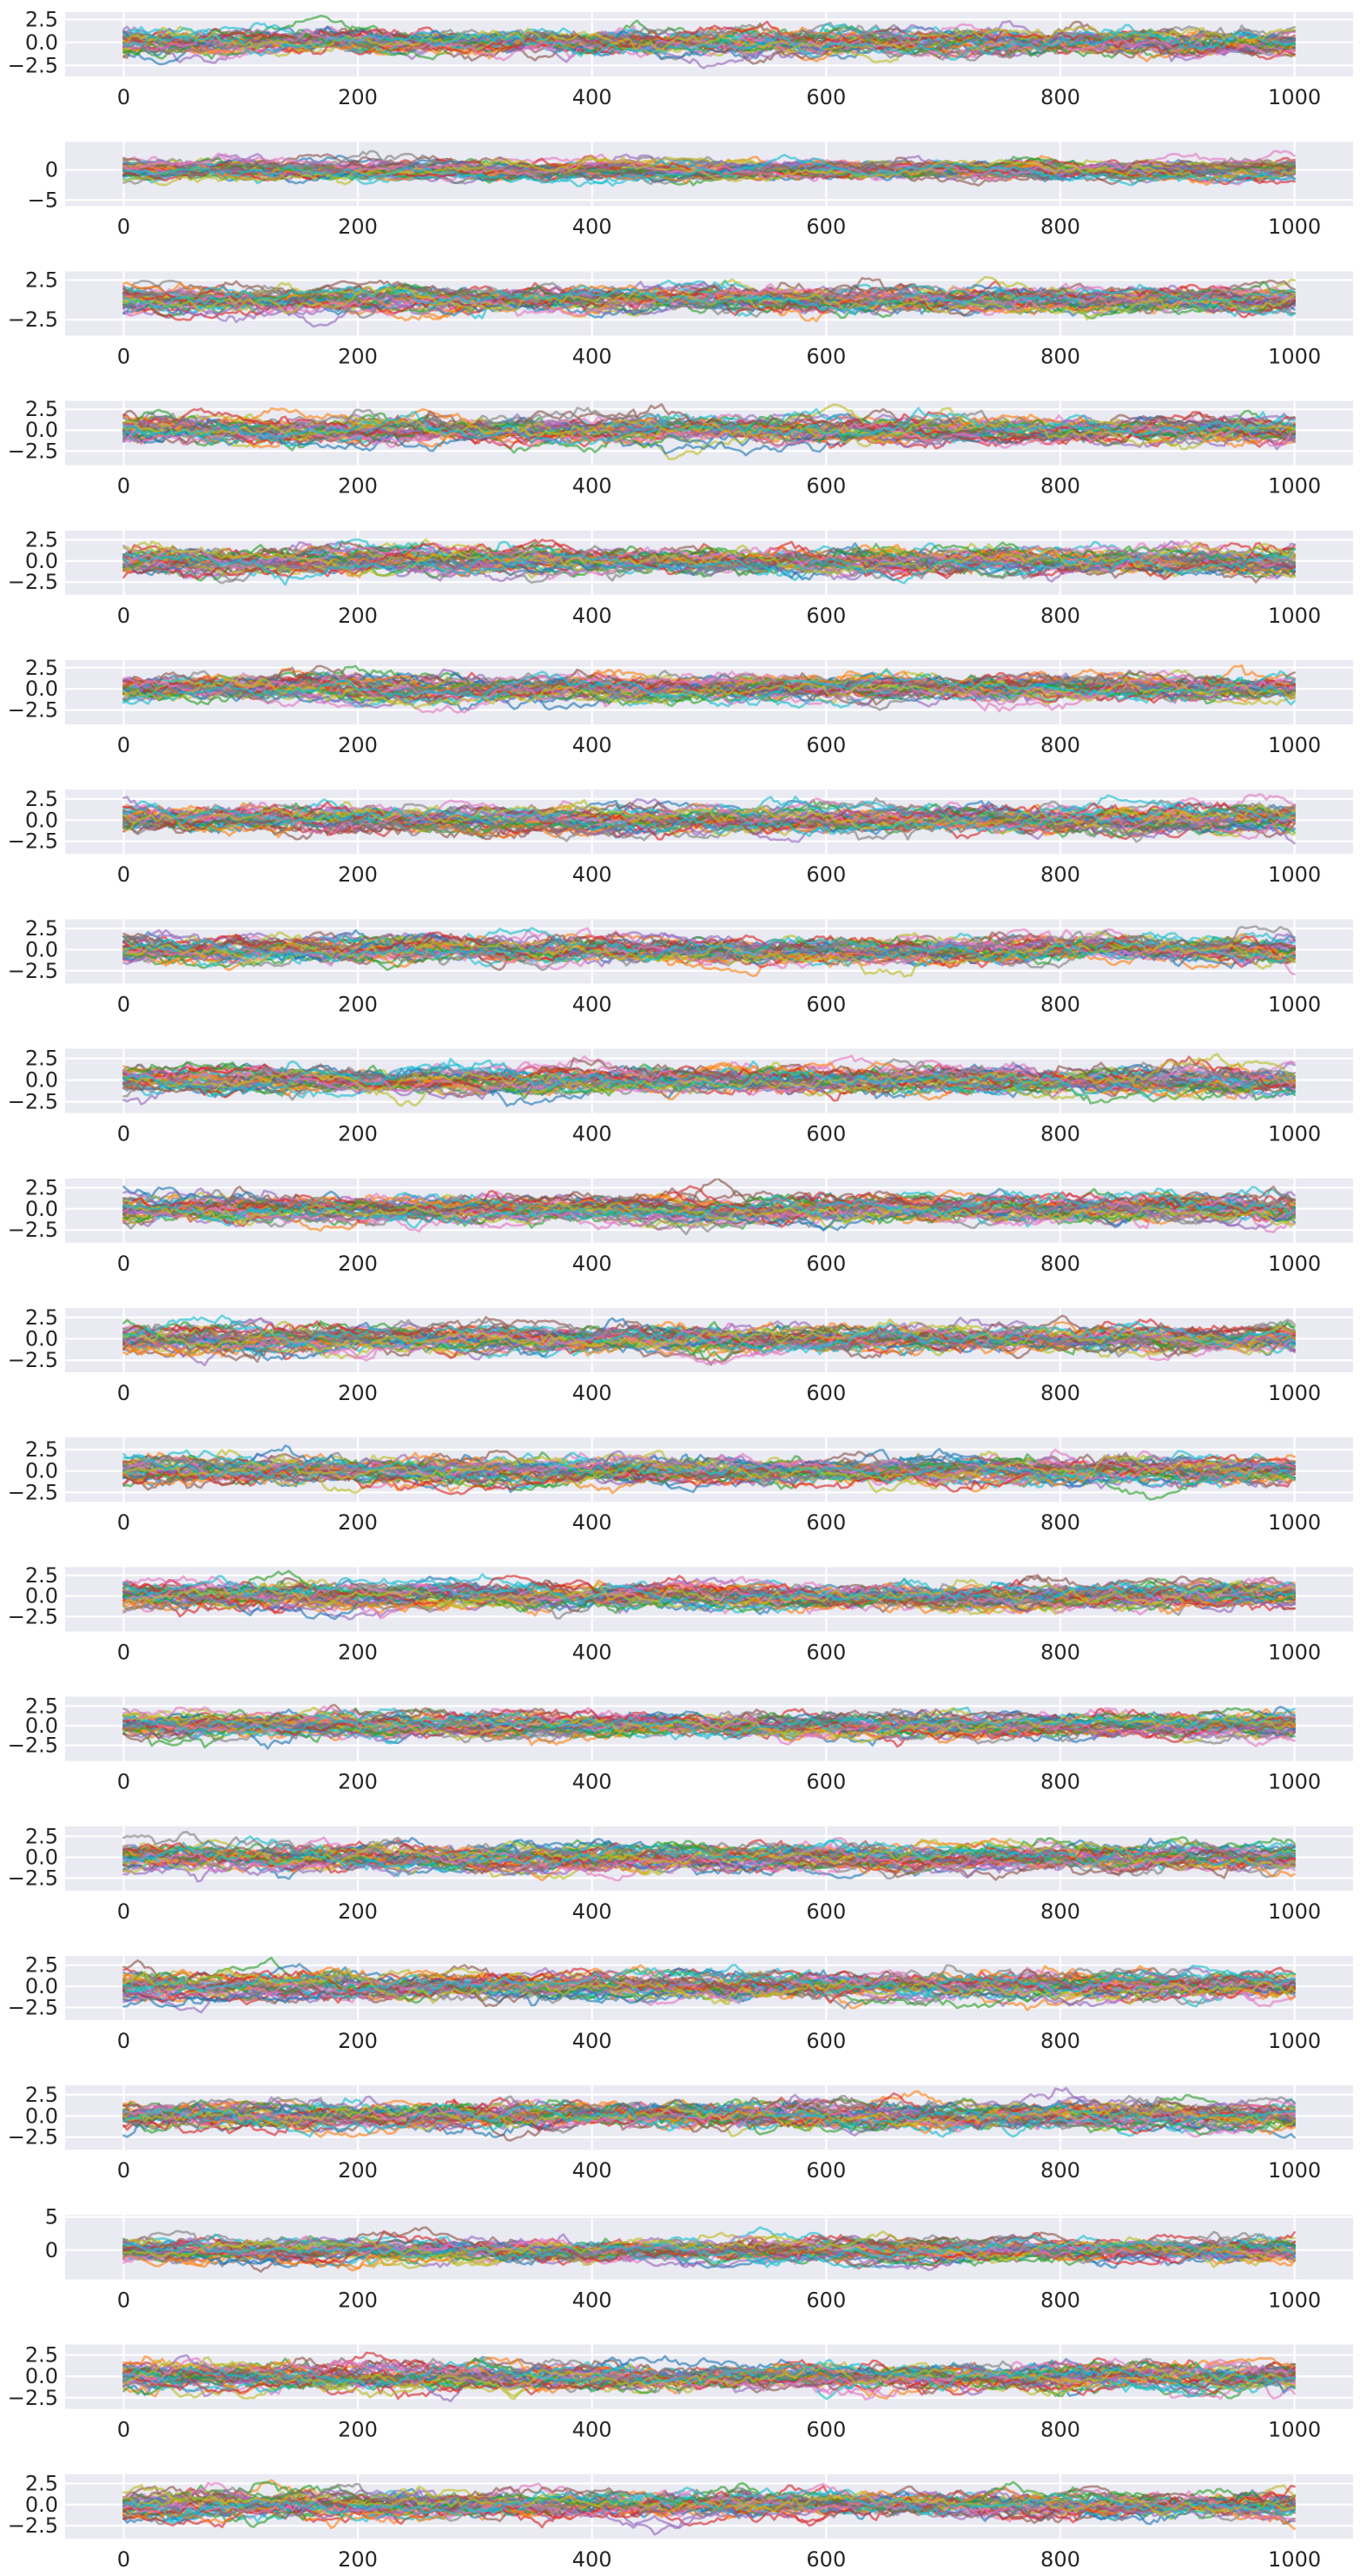  I want to click on subplot-11: 2.50.0−2.5 0 200 400 600 800 1000, so click(680, 1355).